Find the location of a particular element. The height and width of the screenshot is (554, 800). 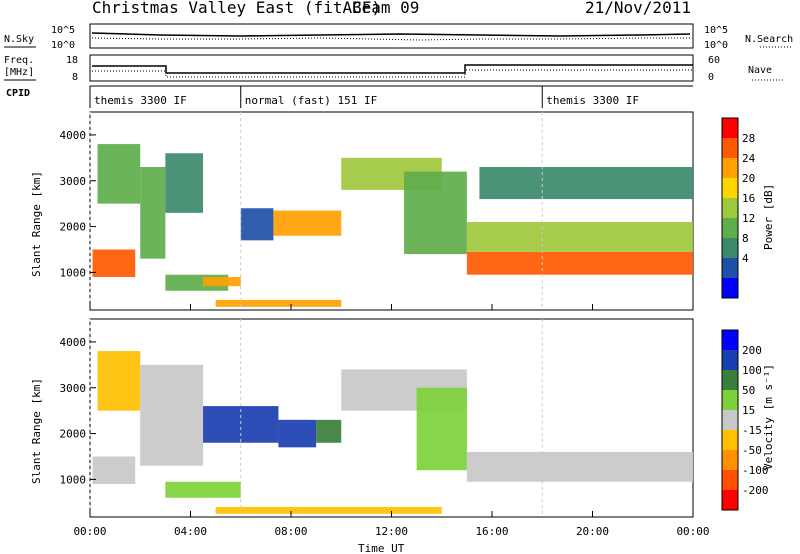

velocity-colorbar-tick-label-0: 200 is located at coordinates (752, 350).